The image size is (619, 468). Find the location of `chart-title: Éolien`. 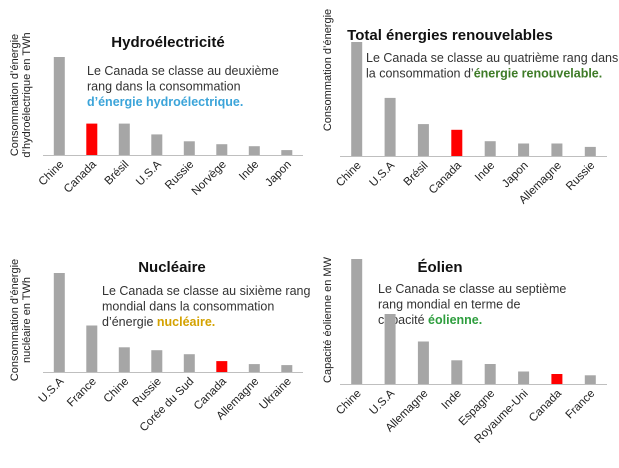

chart-title: Éolien is located at coordinates (439, 267).